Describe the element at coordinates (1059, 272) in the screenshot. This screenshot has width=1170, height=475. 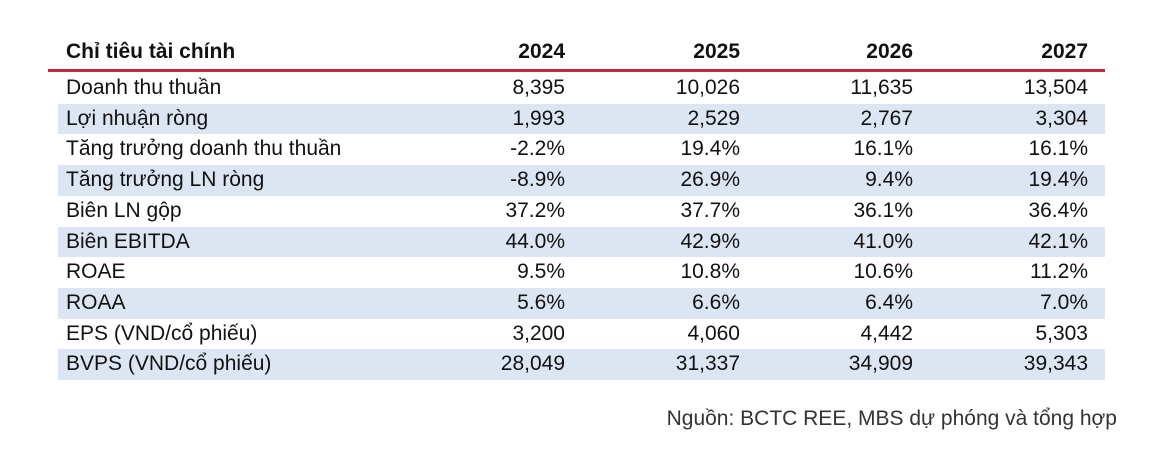
I see `row-value: 11.2%` at that location.